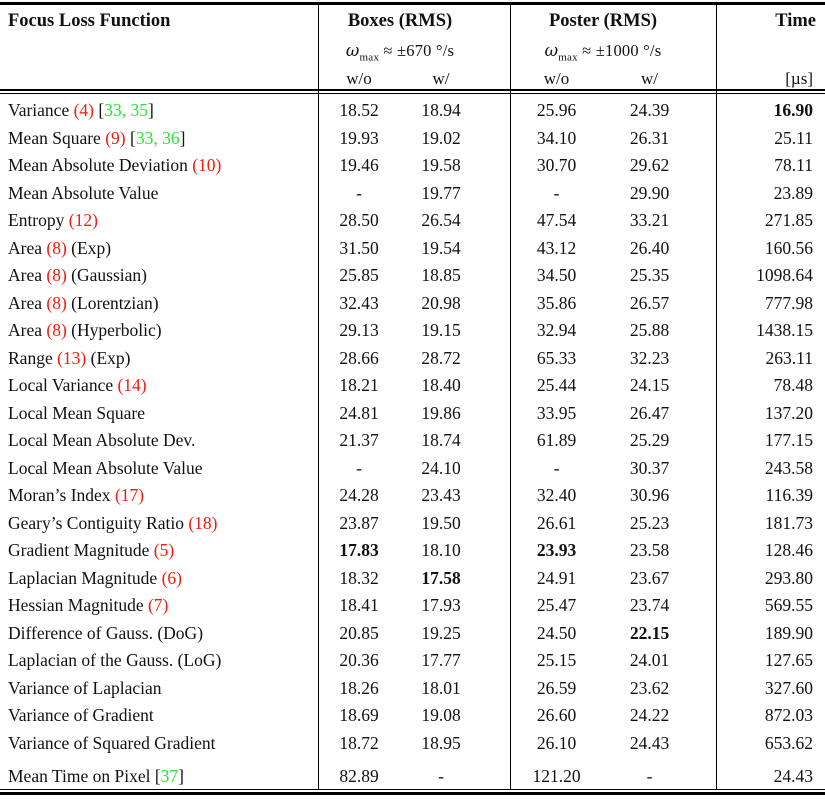 The width and height of the screenshot is (825, 805). What do you see at coordinates (207, 165) in the screenshot?
I see `equation-ref: (10)` at bounding box center [207, 165].